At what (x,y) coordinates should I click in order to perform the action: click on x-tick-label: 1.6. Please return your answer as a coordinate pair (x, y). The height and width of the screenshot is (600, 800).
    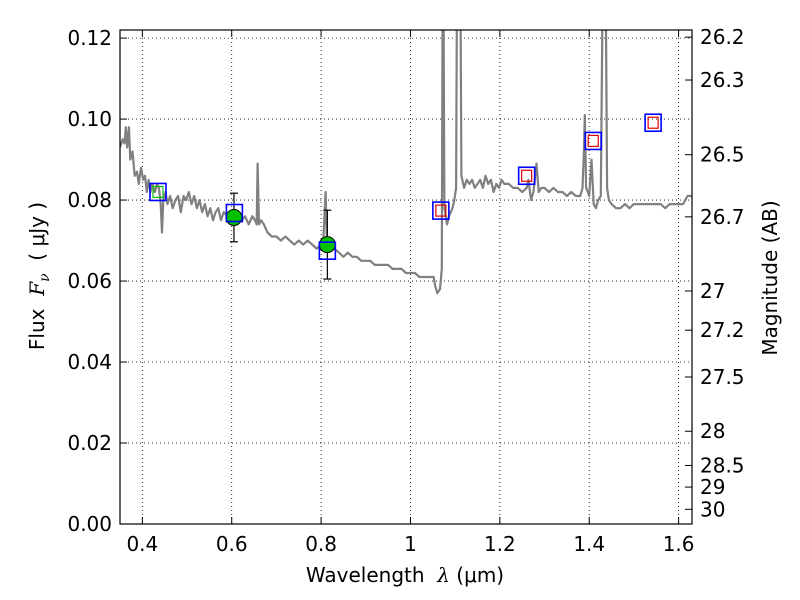
    Looking at the image, I should click on (679, 544).